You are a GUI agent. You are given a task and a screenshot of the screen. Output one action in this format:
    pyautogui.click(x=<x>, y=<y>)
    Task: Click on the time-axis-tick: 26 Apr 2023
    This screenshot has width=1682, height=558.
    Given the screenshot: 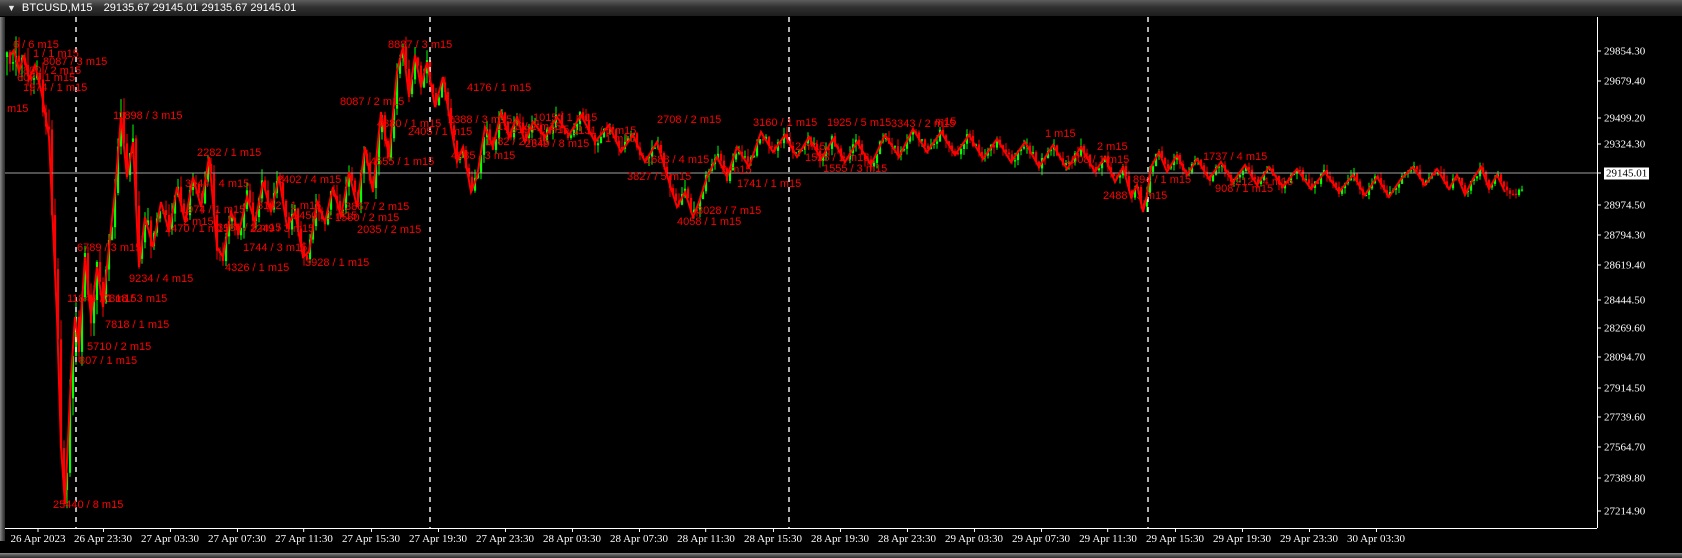 What is the action you would take?
    pyautogui.click(x=38, y=536)
    